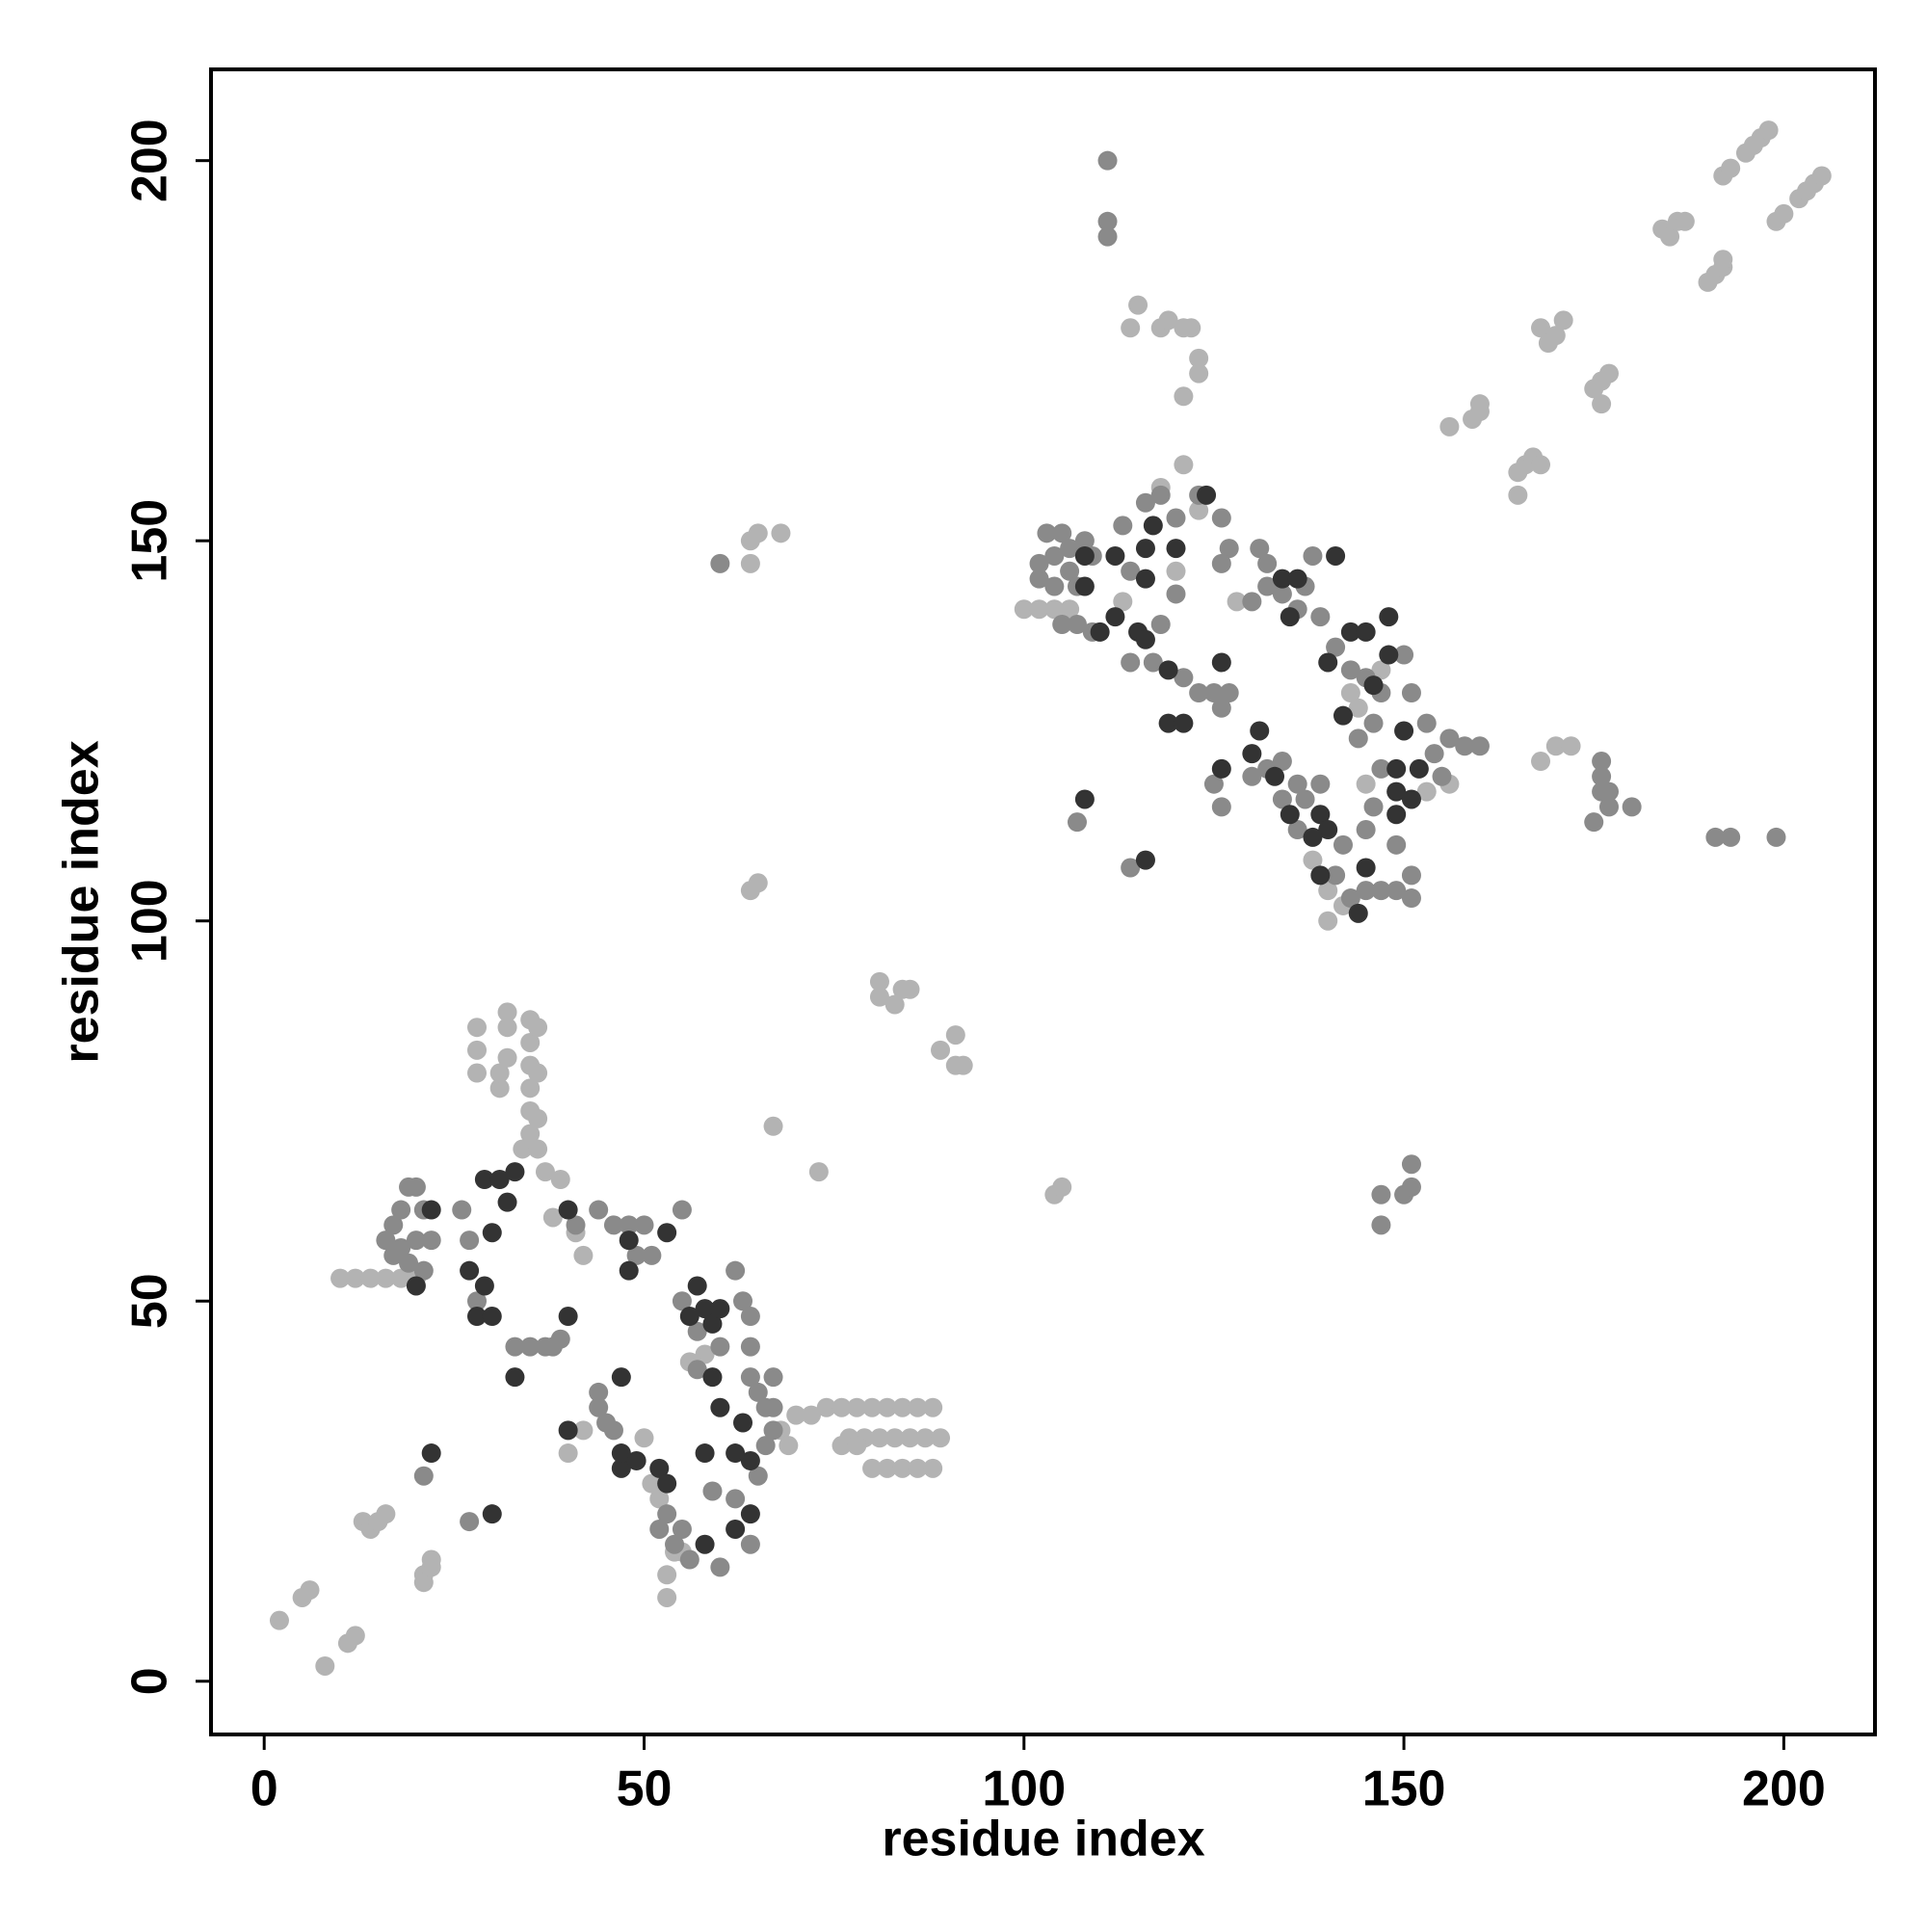 Image resolution: width=1927 pixels, height=1932 pixels. What do you see at coordinates (265, 1789) in the screenshot?
I see `x-tick-label: 0` at bounding box center [265, 1789].